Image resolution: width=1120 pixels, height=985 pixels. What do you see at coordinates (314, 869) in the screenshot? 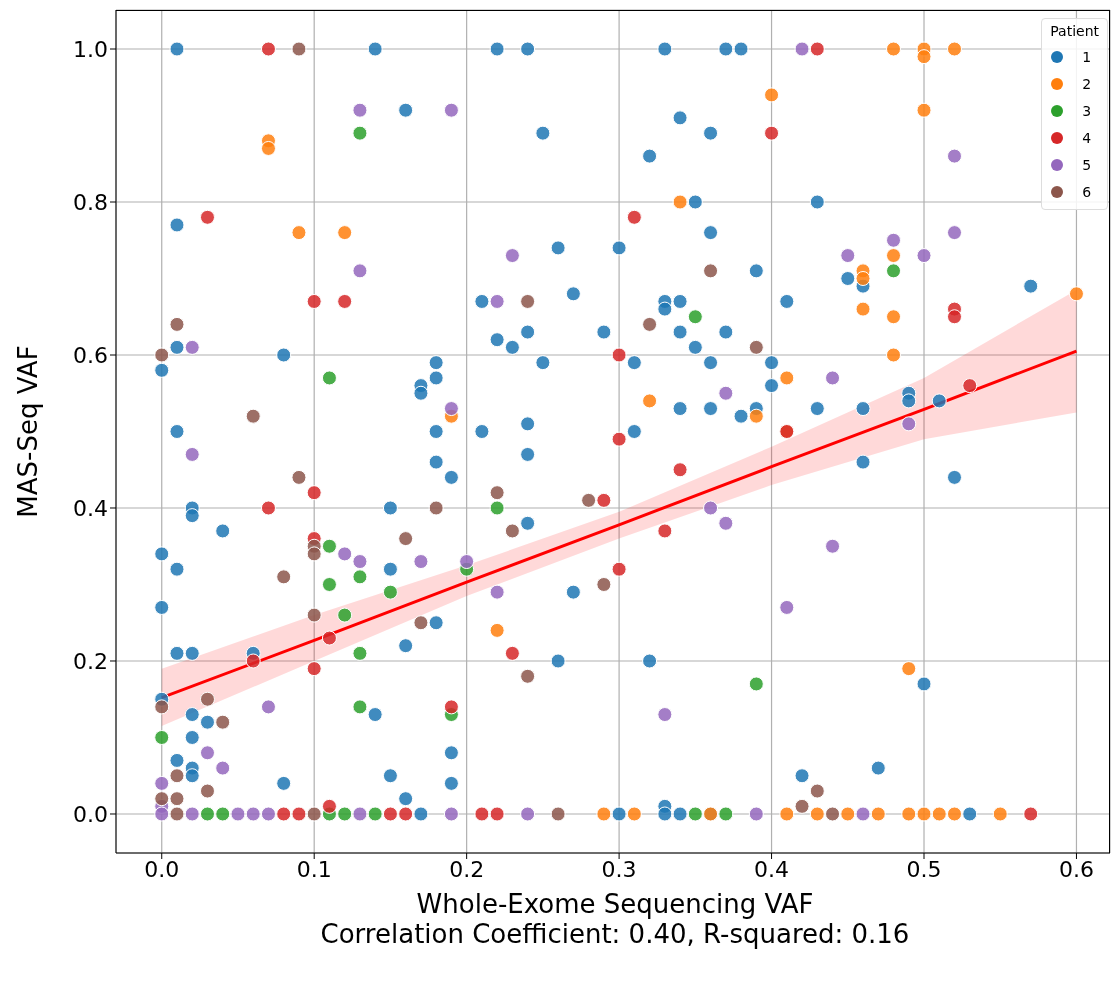
I see `x-tick-label: 0.1` at bounding box center [314, 869].